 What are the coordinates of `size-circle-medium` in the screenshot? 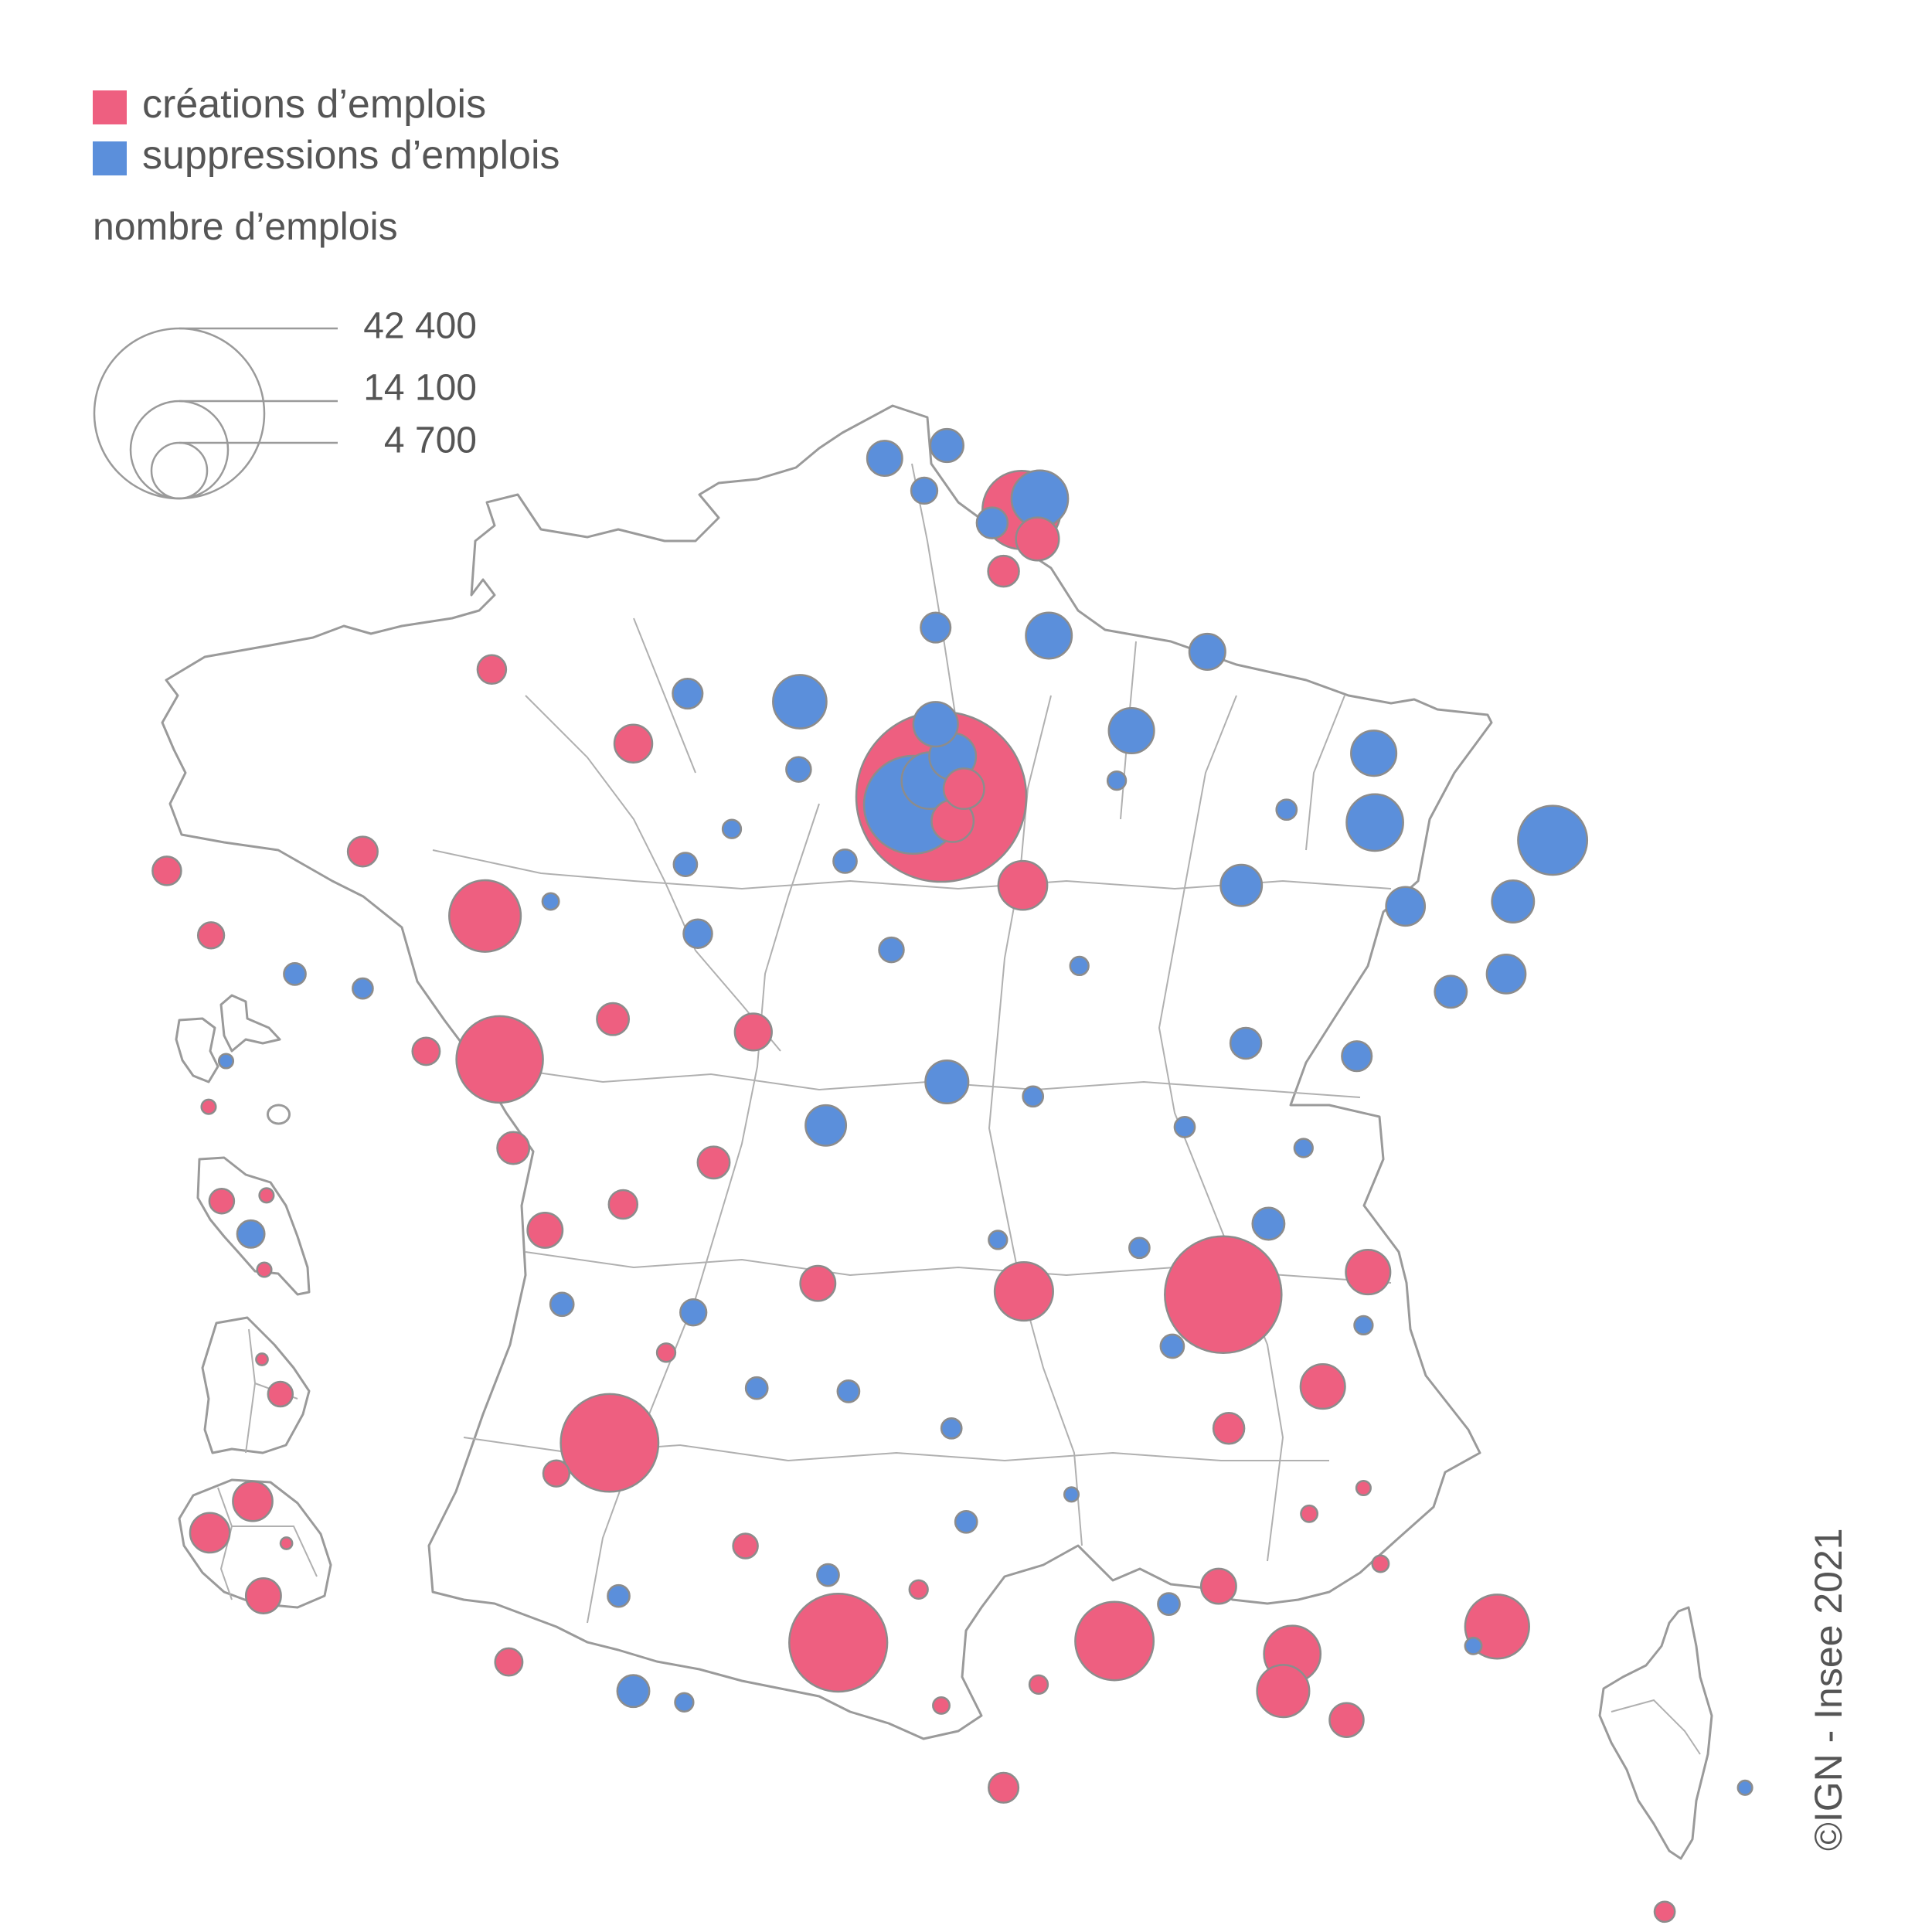 It's located at (179, 450).